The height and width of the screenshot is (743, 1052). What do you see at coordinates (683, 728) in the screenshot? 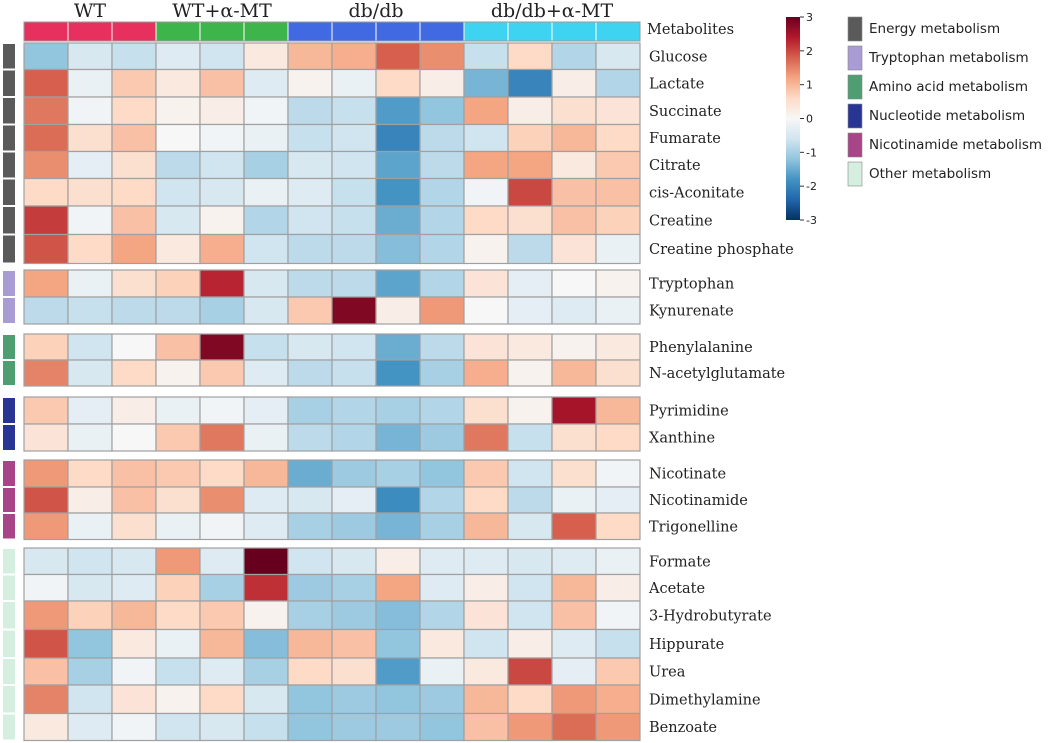
I see `row-label: Benzoate` at bounding box center [683, 728].